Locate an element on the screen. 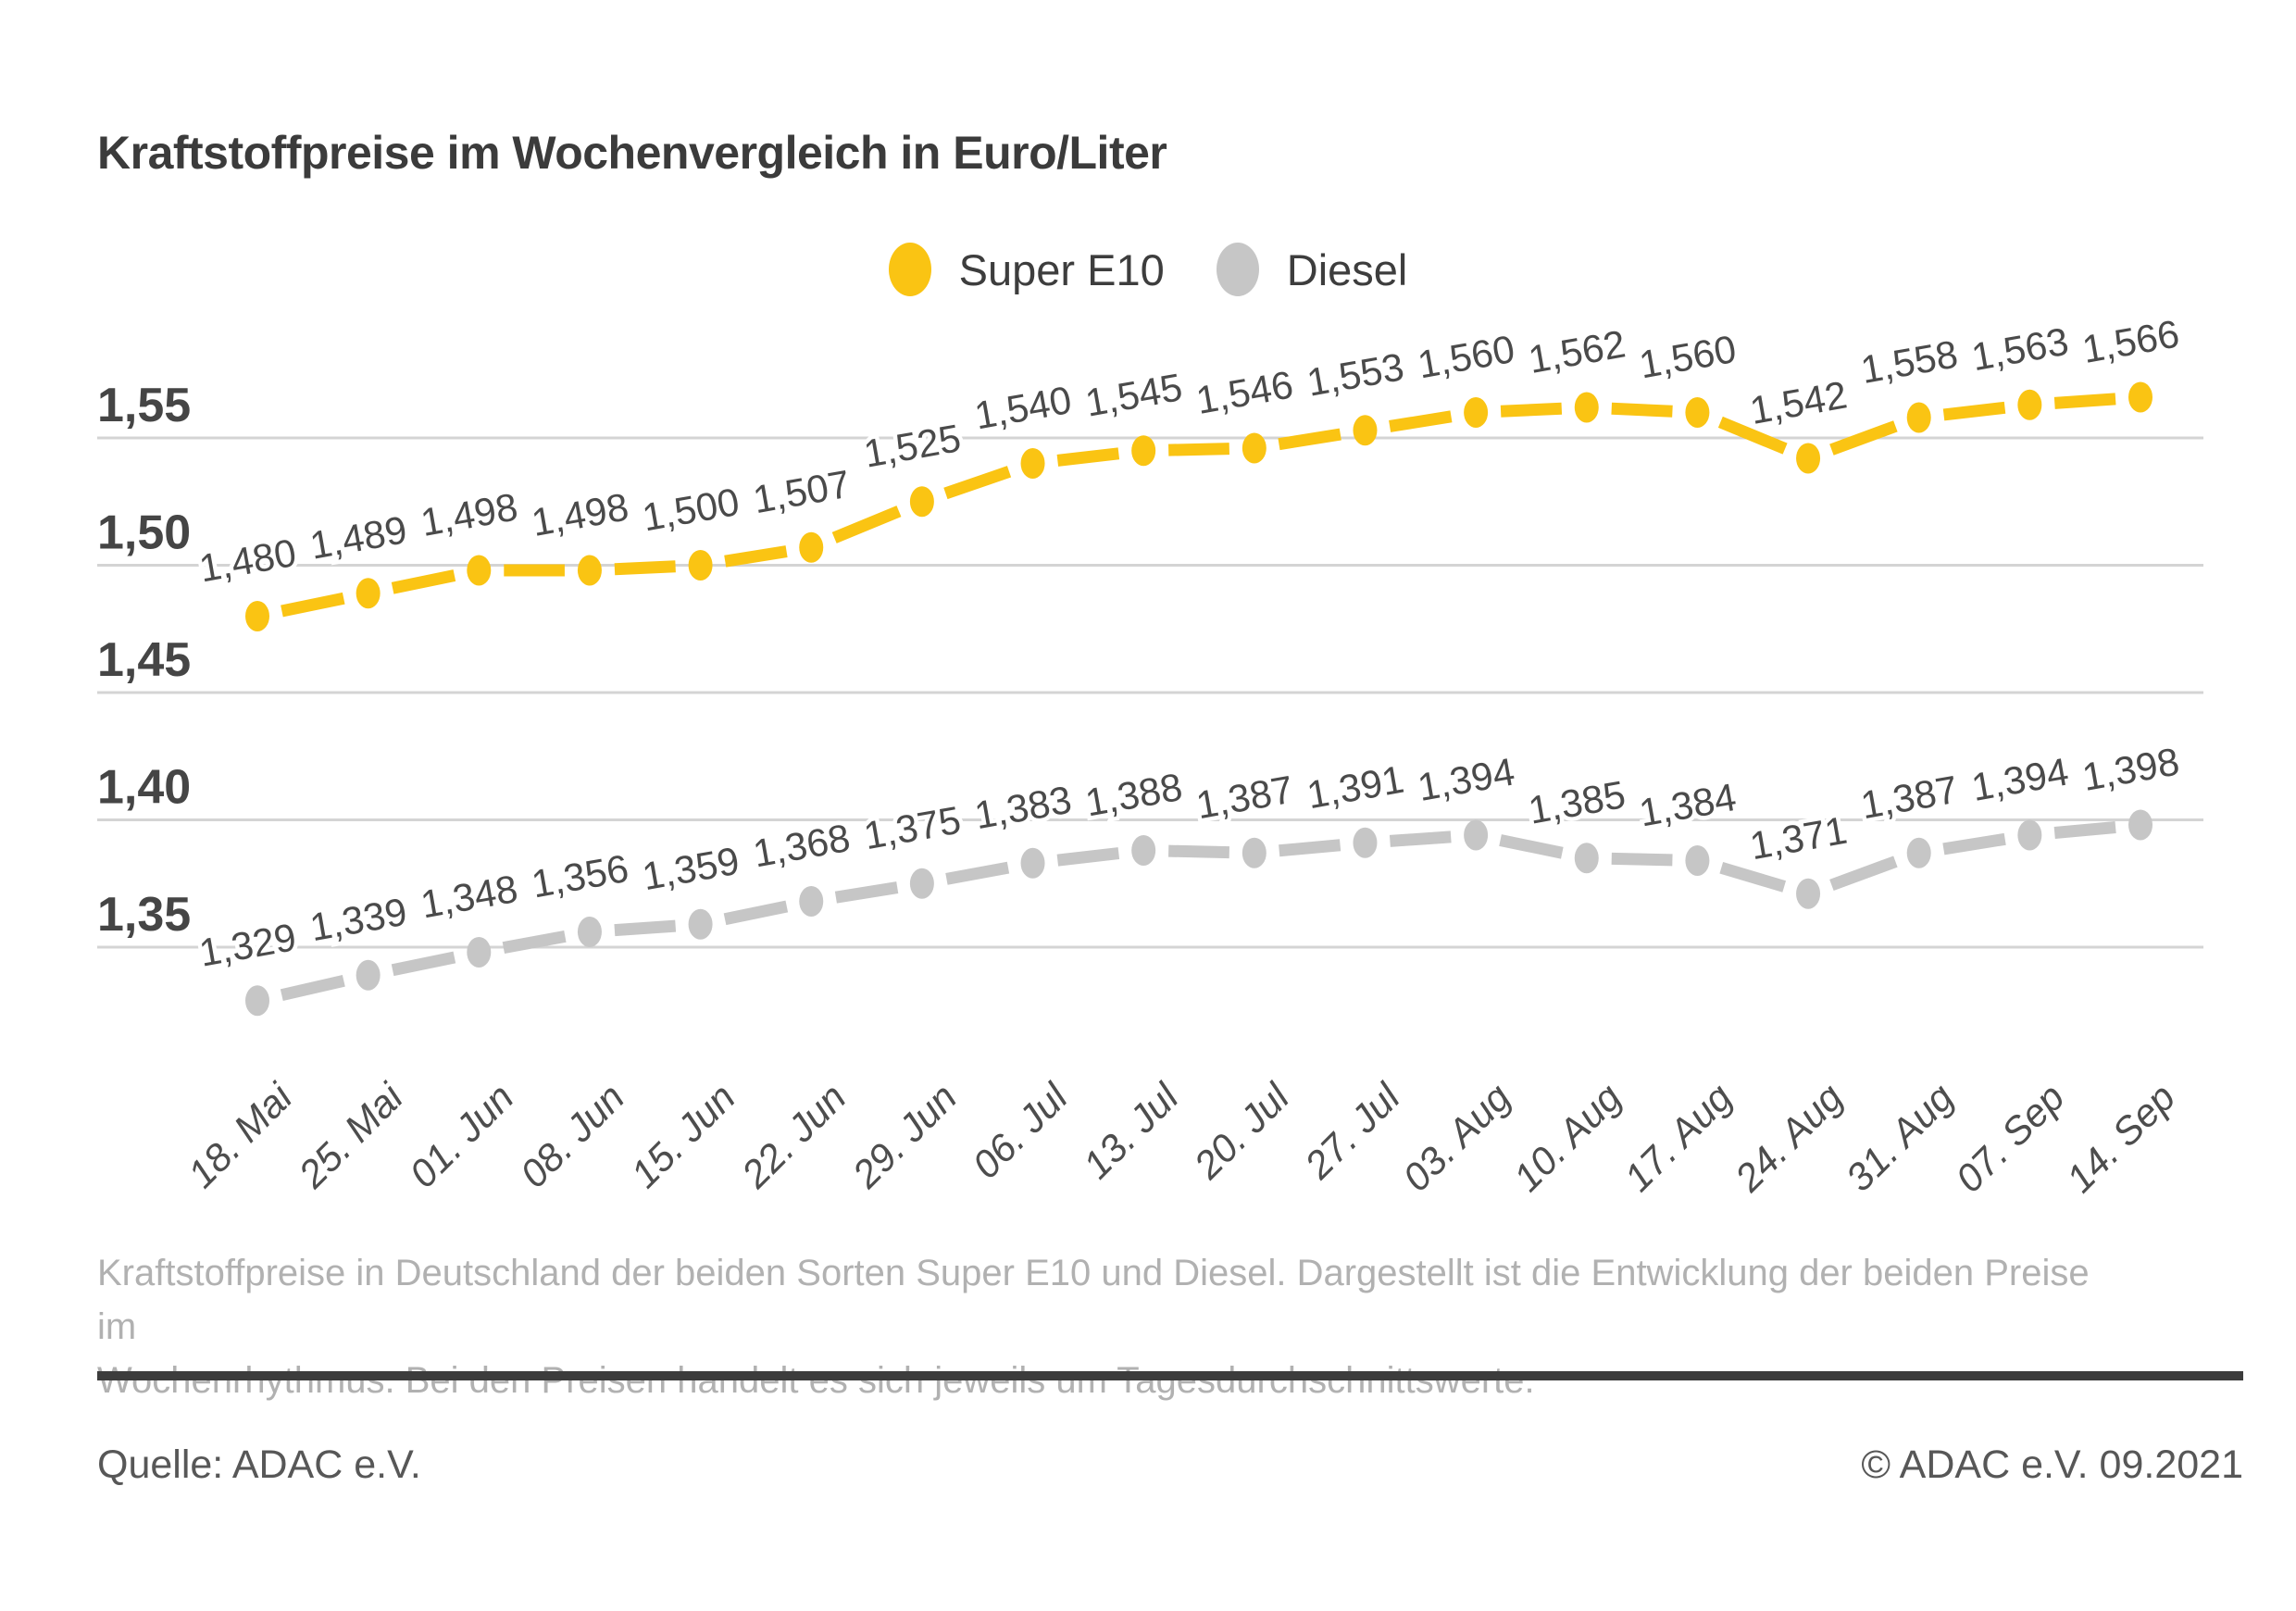 This screenshot has width=2296, height=1611. x-axis-tick-label: 29. Jun is located at coordinates (904, 1135).